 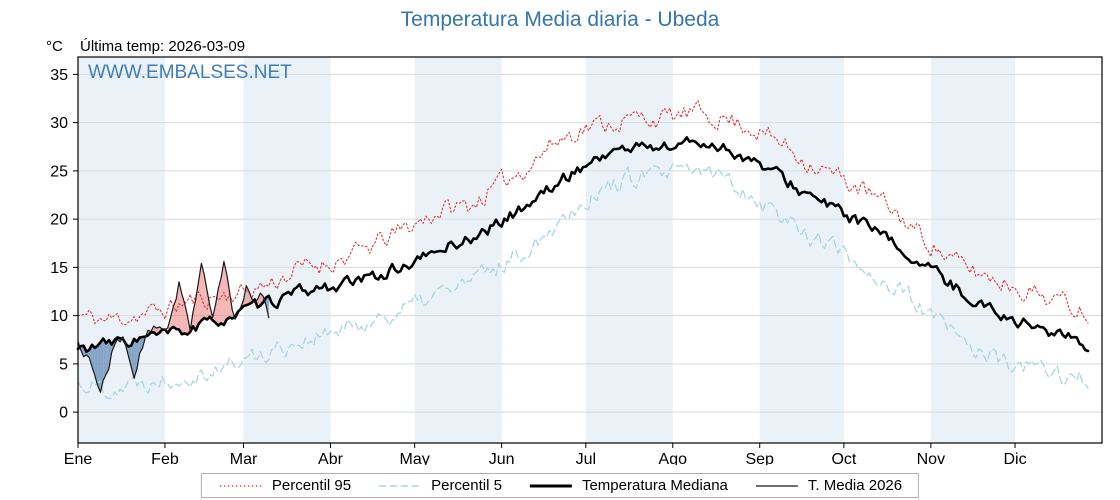 I want to click on legend-item-mediana: Temperatura Mediana, so click(x=628, y=485).